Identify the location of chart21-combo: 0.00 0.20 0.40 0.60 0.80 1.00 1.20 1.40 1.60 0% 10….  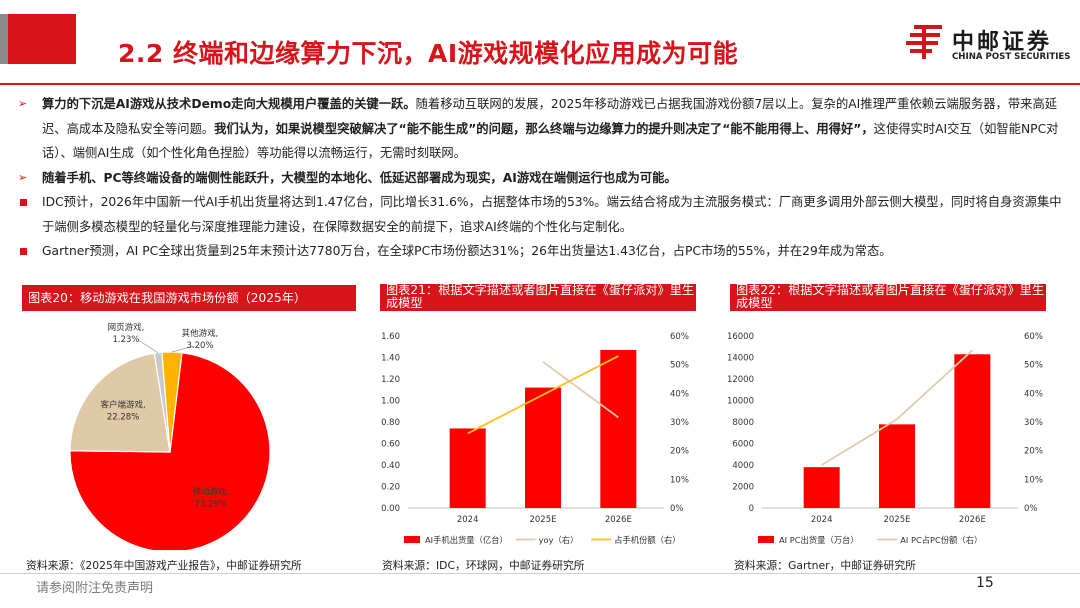
(535, 438).